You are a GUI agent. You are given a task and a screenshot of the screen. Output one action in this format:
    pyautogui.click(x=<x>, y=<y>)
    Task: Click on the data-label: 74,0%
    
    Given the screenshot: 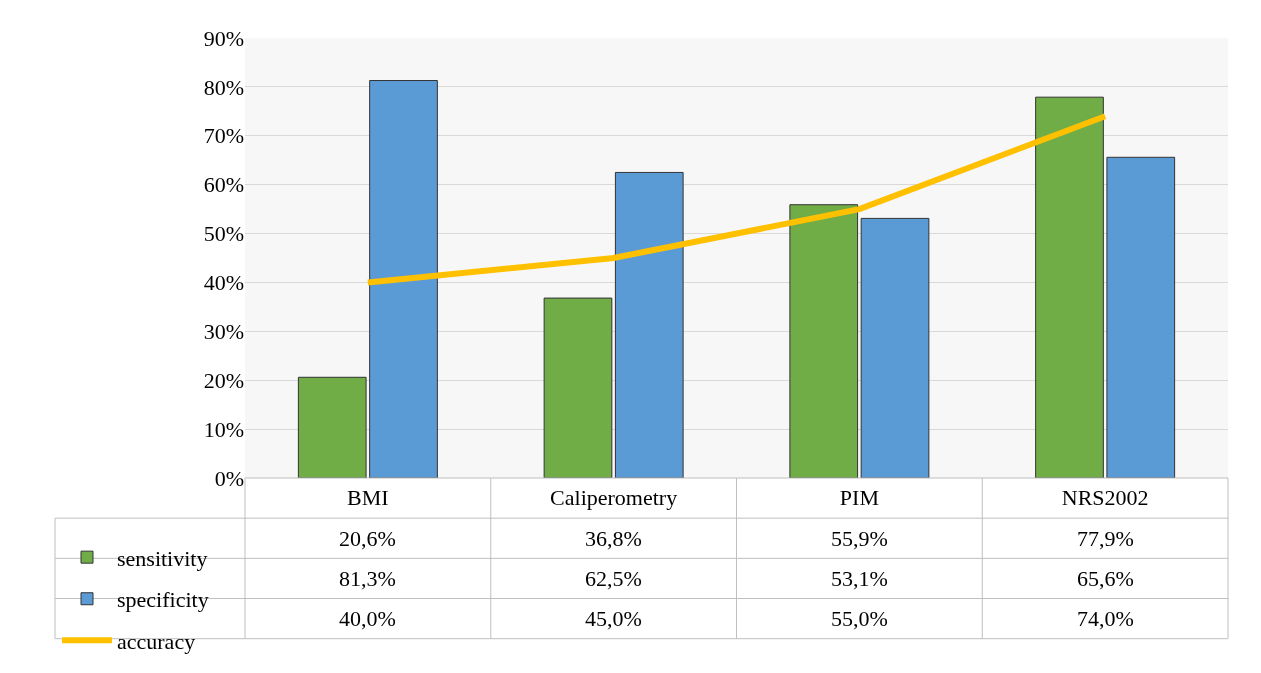 What is the action you would take?
    pyautogui.click(x=1105, y=618)
    